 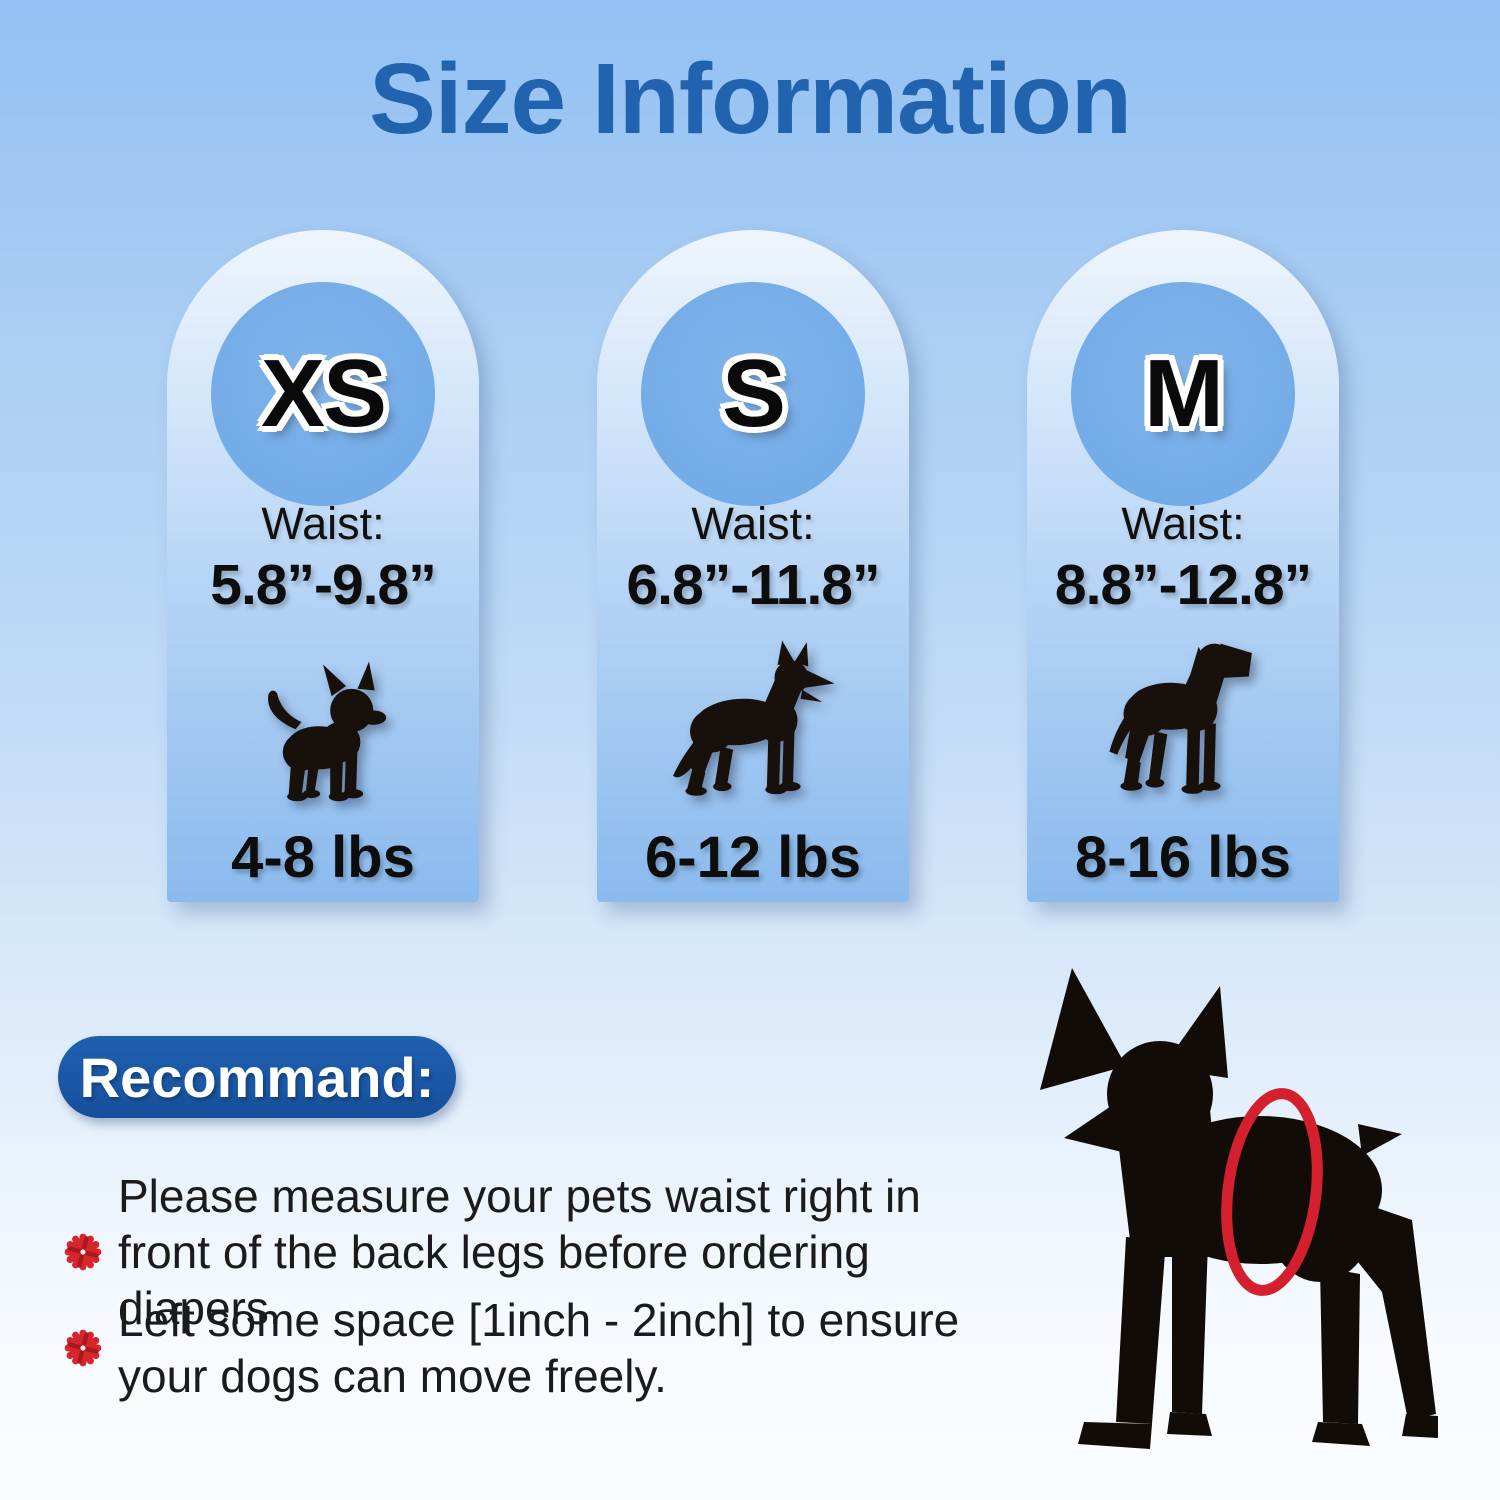 I want to click on recommend-heading: Recommand:, so click(x=257, y=1077).